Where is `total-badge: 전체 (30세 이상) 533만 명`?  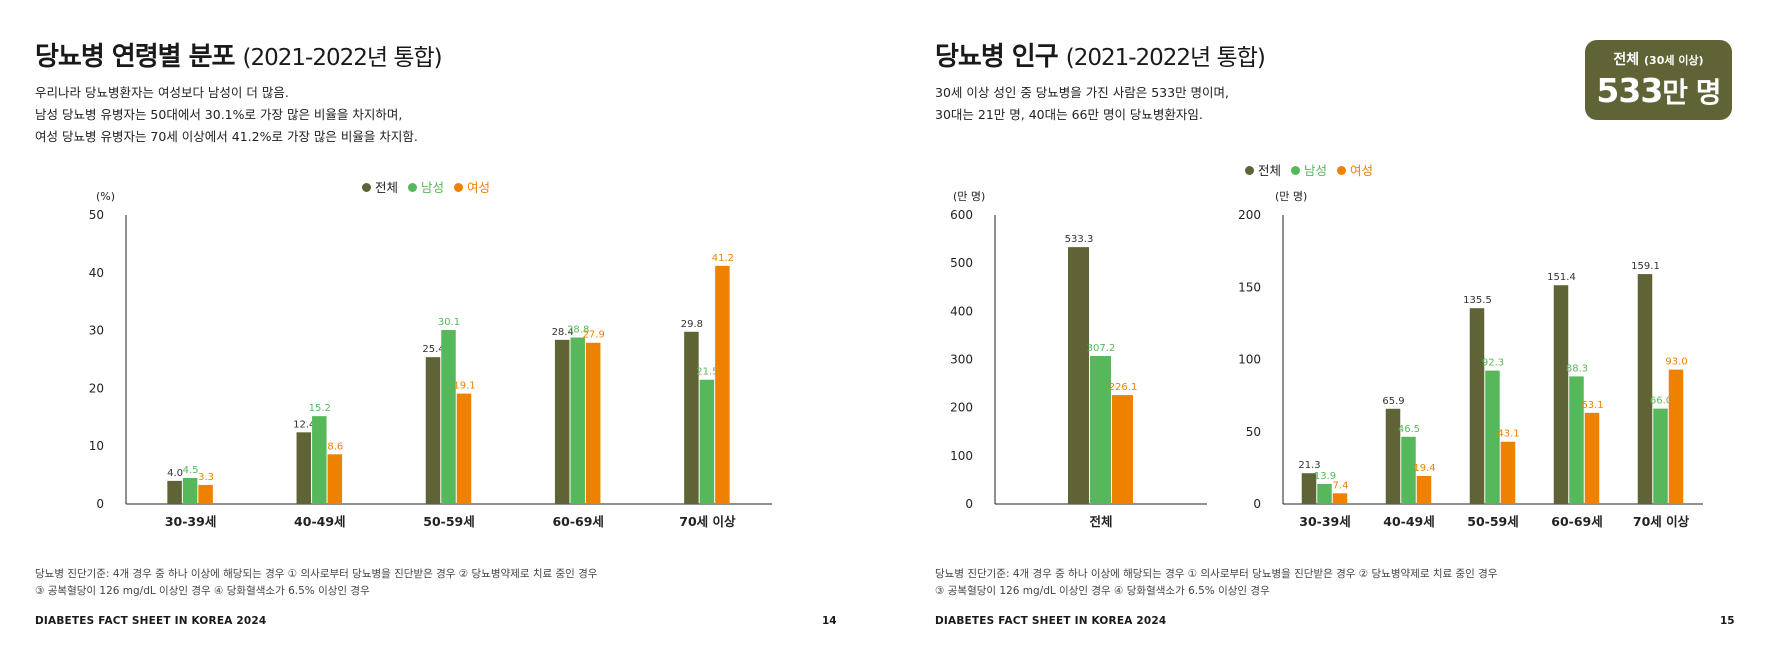
total-badge: 전체 (30세 이상) 533만 명 is located at coordinates (1658, 80).